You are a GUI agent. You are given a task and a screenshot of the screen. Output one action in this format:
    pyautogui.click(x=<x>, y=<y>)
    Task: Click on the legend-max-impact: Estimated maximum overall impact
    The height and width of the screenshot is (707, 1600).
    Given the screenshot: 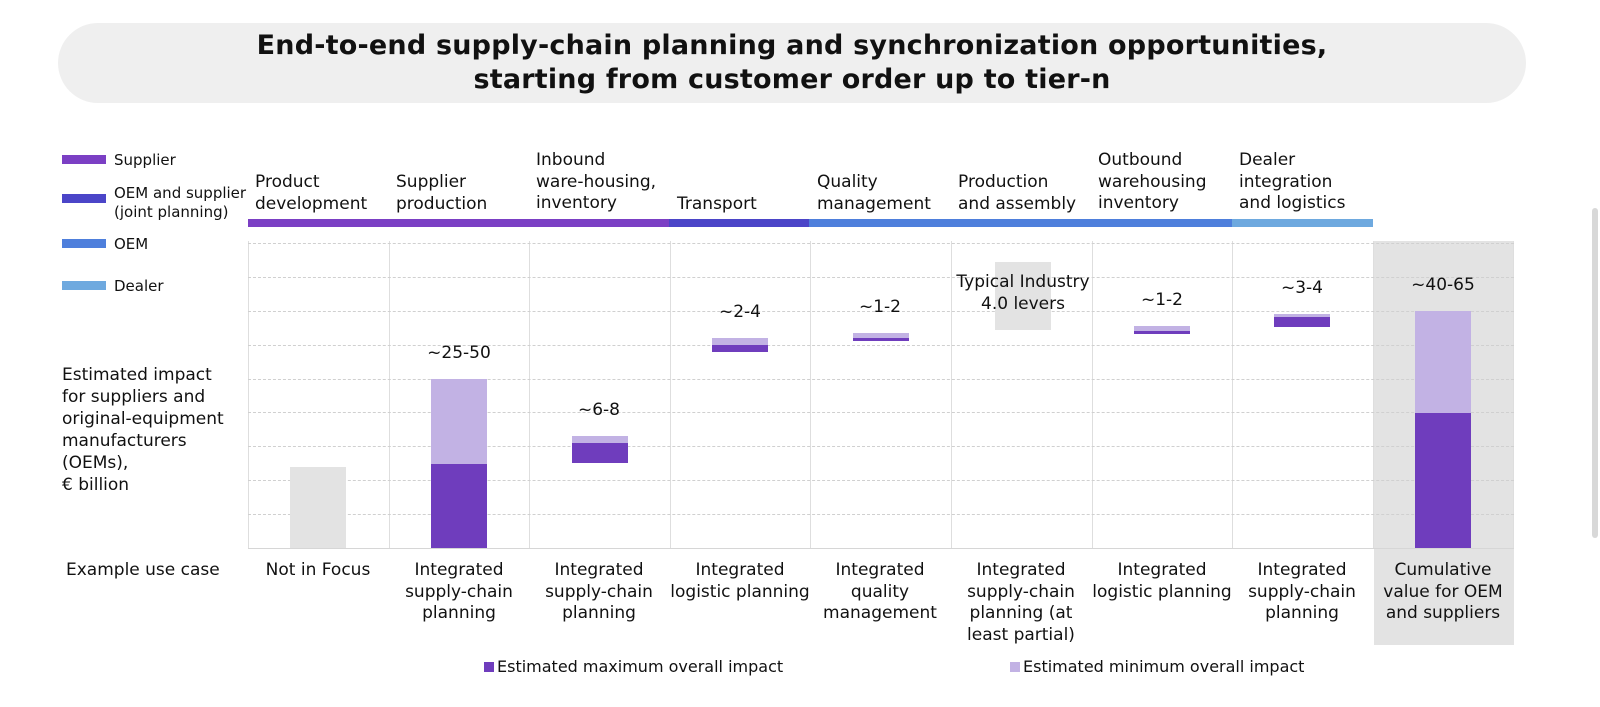 What is the action you would take?
    pyautogui.click(x=633, y=666)
    